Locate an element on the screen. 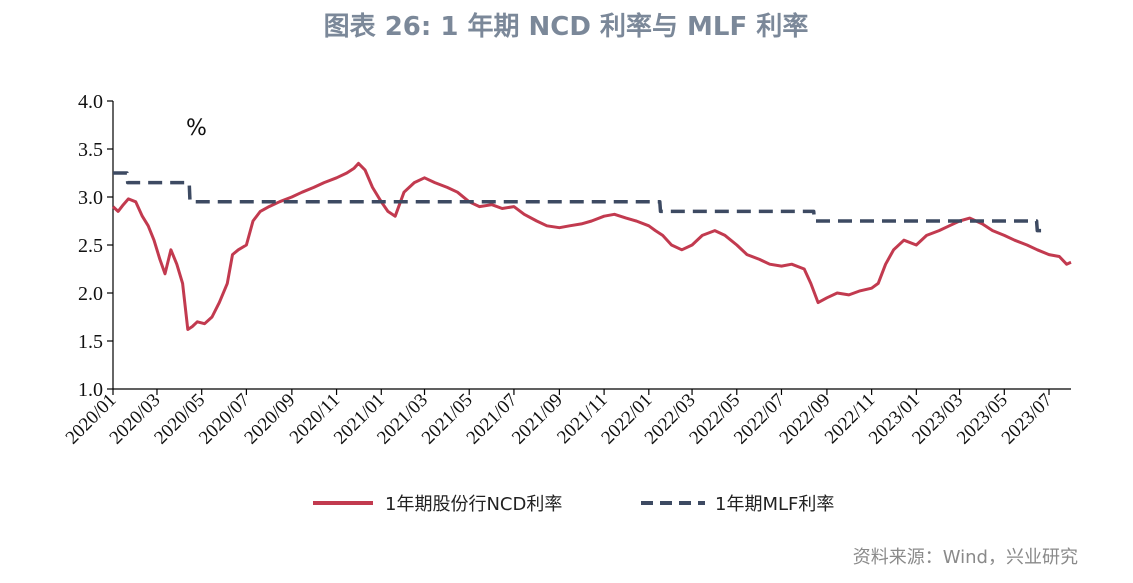 This screenshot has width=1133, height=583. y-ticks: 4.0 3.5 3.0 2.5 2.0 1.5 1.0 is located at coordinates (95, 246).